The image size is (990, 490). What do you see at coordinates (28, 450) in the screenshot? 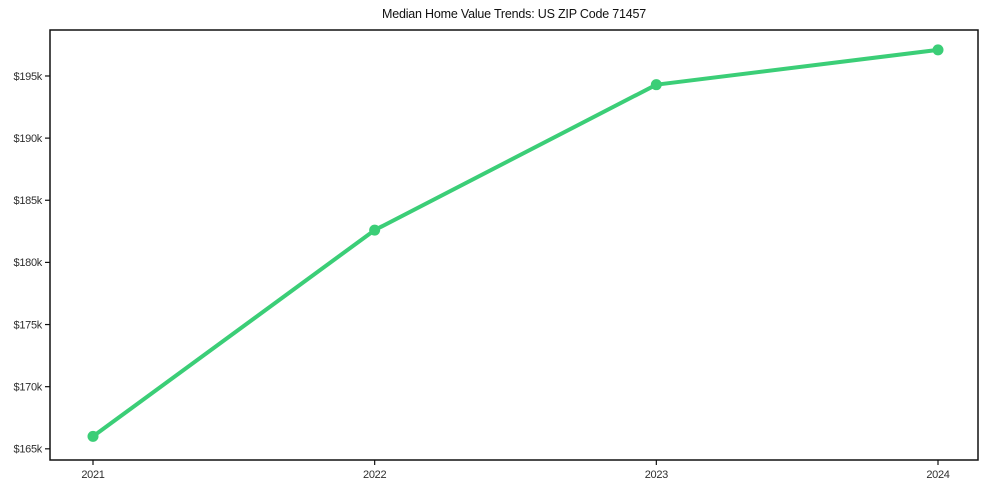
I see `y-tick-label: $165k` at bounding box center [28, 450].